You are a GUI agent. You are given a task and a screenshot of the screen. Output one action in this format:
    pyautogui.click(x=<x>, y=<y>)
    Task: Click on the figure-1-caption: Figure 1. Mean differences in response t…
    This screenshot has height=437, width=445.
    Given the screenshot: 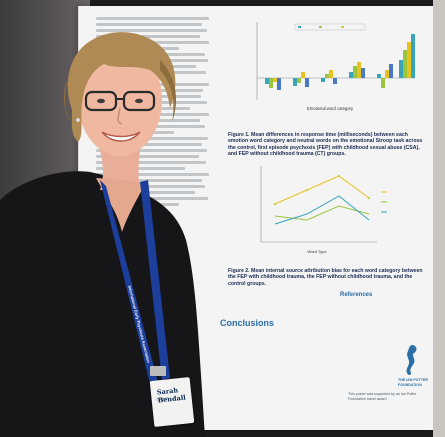 What is the action you would take?
    pyautogui.click(x=325, y=144)
    